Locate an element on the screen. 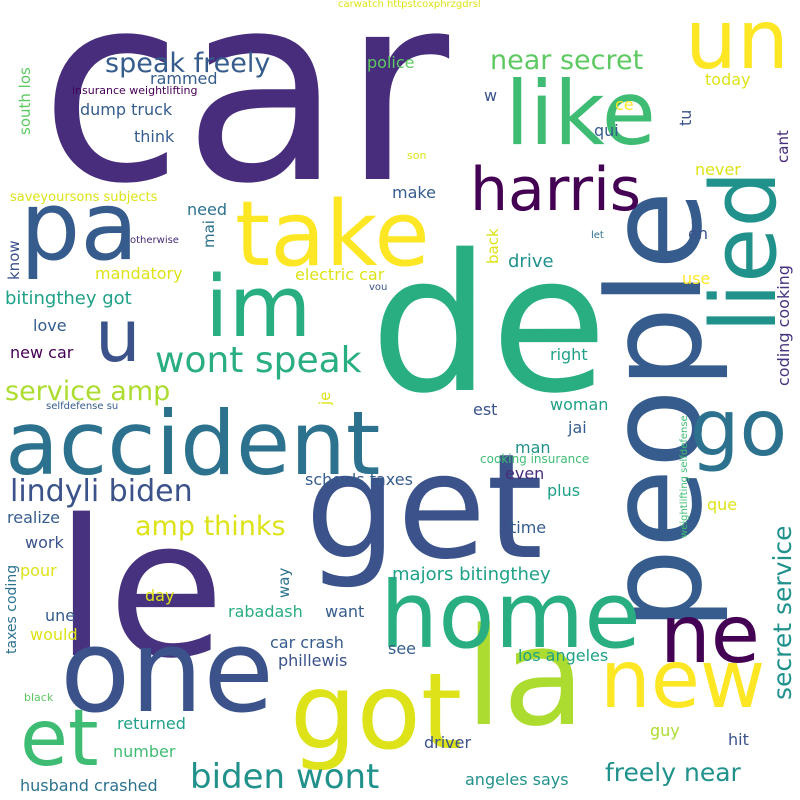 The image size is (800, 800). word-one: one is located at coordinates (167, 672).